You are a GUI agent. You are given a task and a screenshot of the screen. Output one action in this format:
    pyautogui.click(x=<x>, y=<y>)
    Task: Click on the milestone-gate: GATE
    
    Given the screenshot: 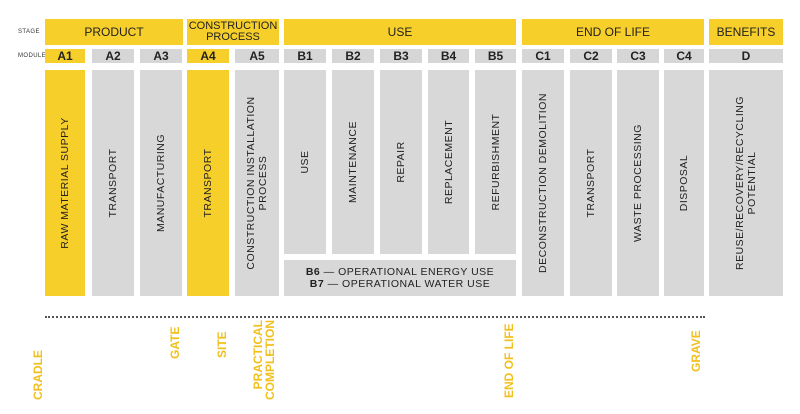 What is the action you would take?
    pyautogui.click(x=175, y=342)
    